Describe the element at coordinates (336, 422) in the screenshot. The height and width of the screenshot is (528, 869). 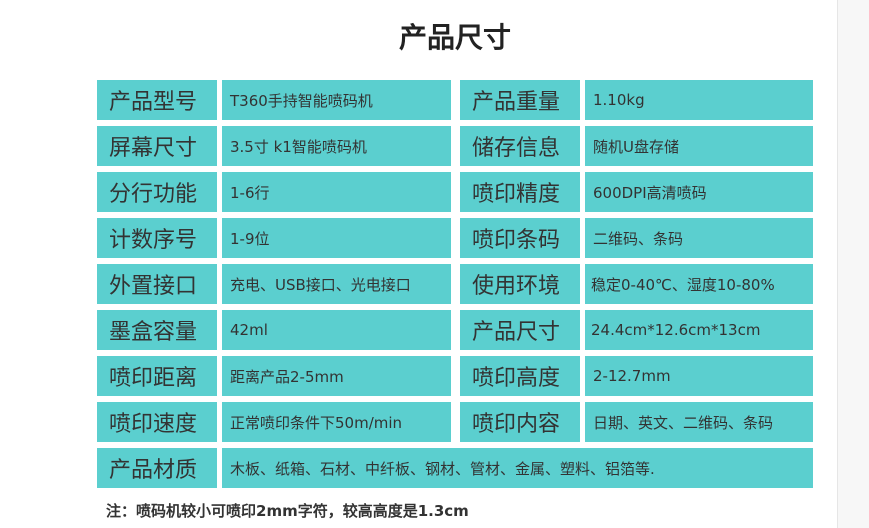
I see `spec-value: 正常喷印条件下50m/min` at that location.